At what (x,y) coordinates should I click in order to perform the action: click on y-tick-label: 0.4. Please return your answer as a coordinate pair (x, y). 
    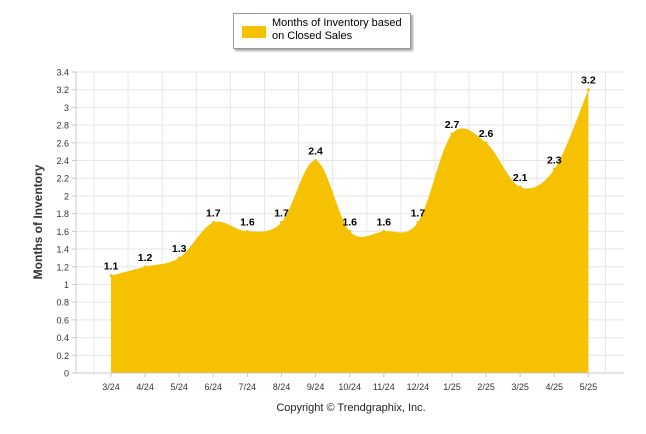
    Looking at the image, I should click on (62, 338).